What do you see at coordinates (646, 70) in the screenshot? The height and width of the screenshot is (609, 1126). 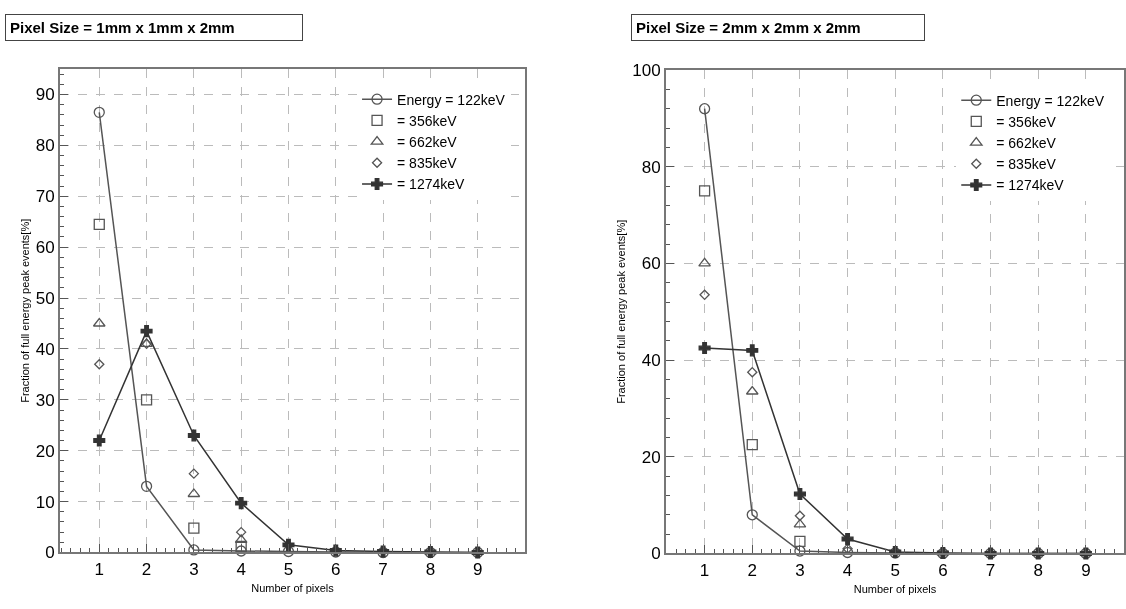 I see `y-tick-label: 100` at bounding box center [646, 70].